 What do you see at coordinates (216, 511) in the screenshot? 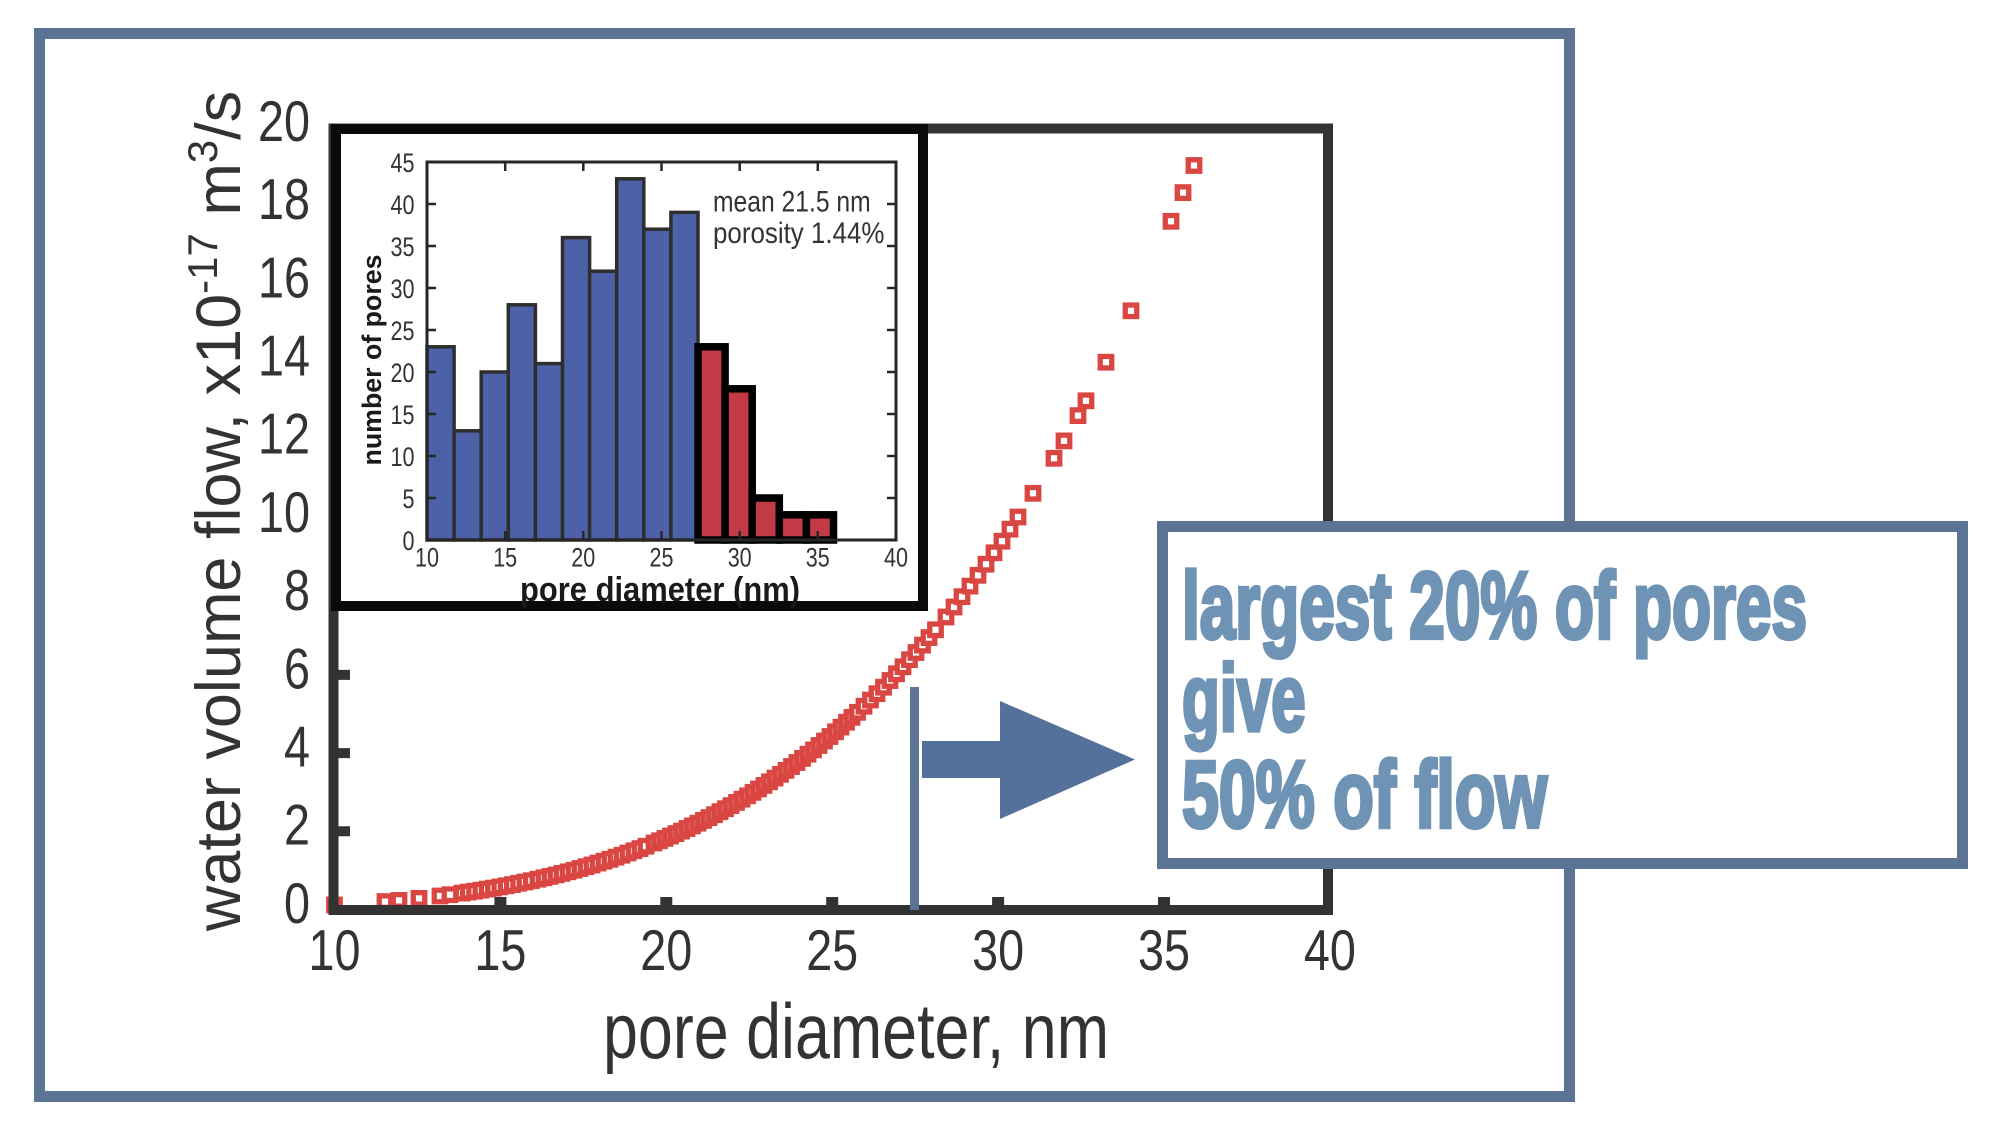
I see `svg-text: water volume flow, x10-17 m3/s` at bounding box center [216, 511].